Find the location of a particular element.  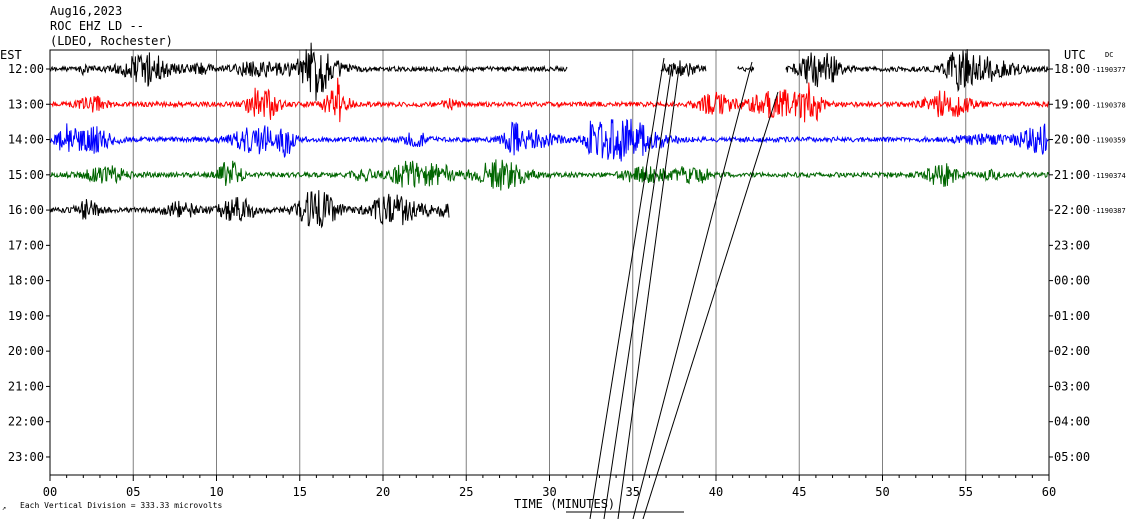

utc-hour-label: 01:00 is located at coordinates (1072, 316).